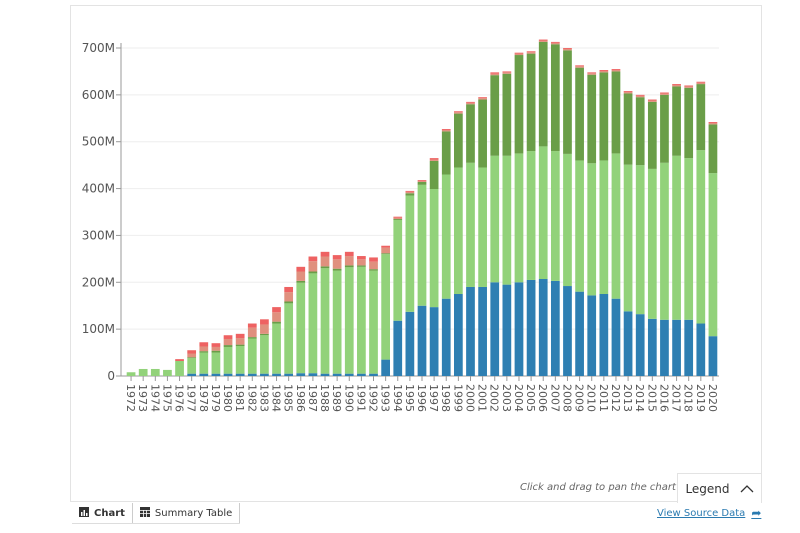 The width and height of the screenshot is (800, 533). What do you see at coordinates (591, 398) in the screenshot?
I see `x-tick-label: 2010` at bounding box center [591, 398].